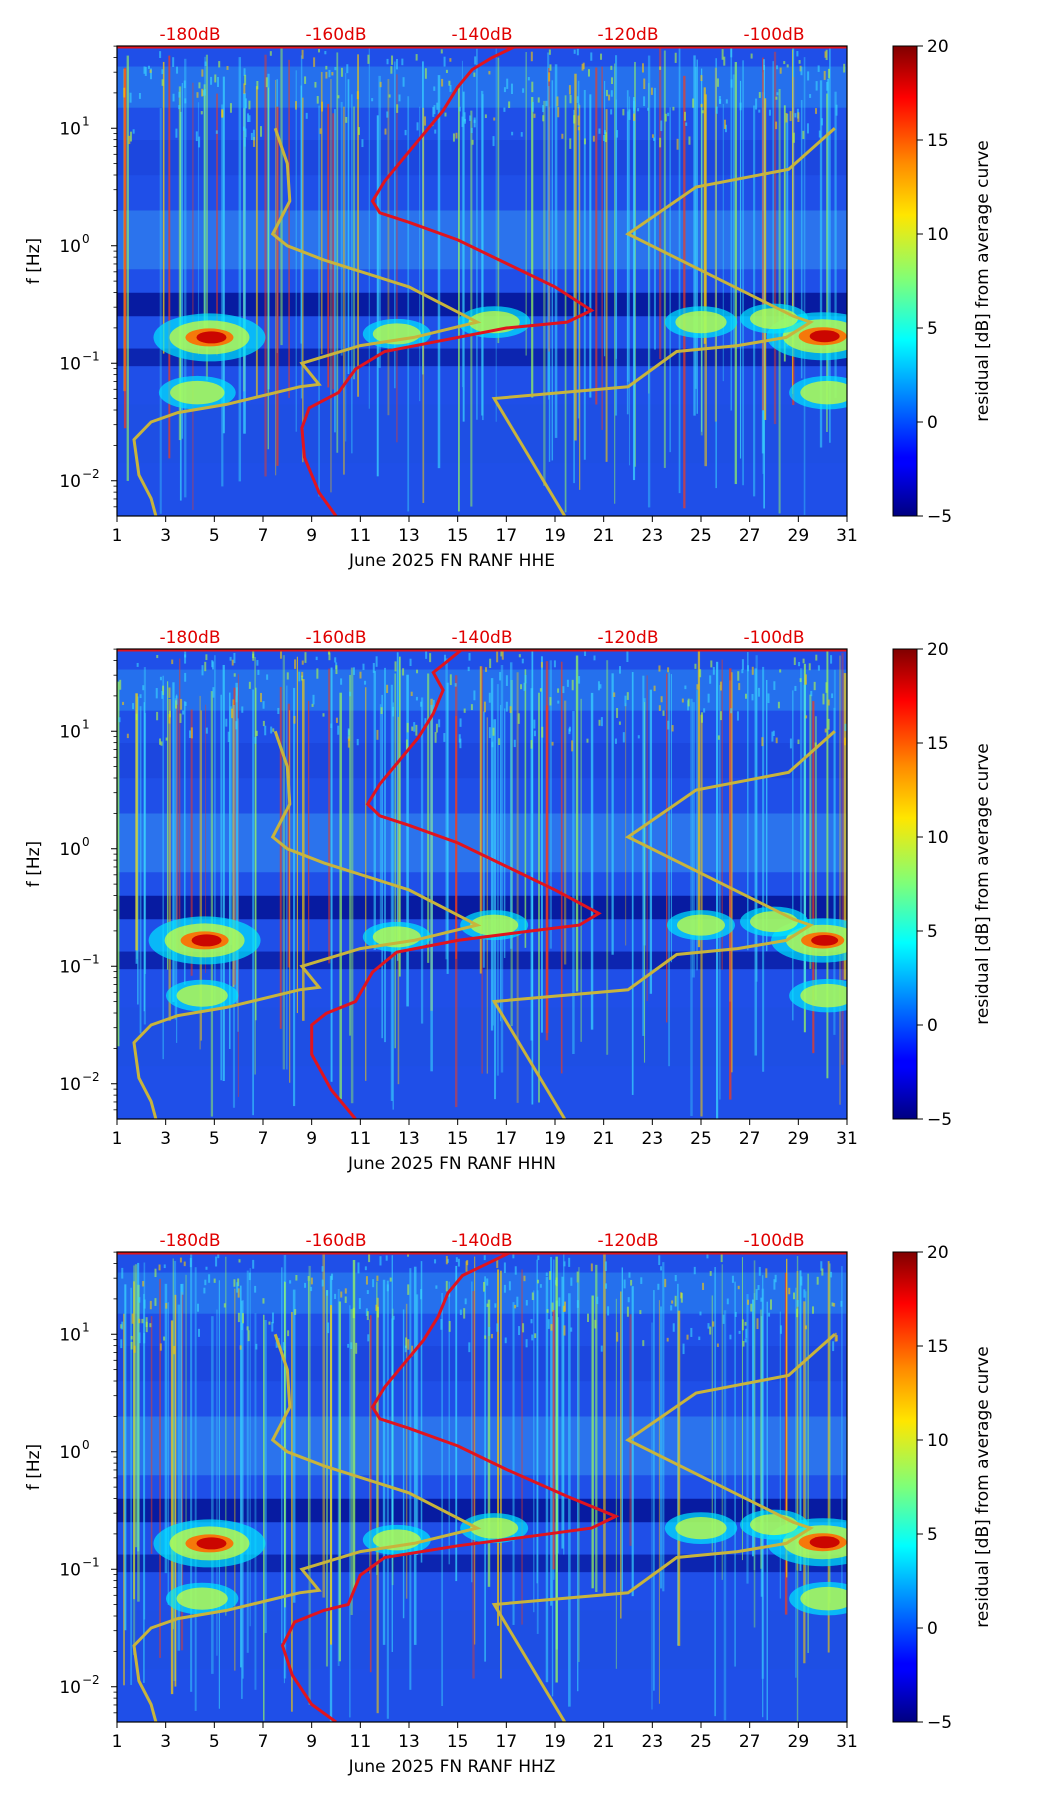 This screenshot has width=1052, height=1806. I want to click on x-tick-label: 15, so click(458, 536).